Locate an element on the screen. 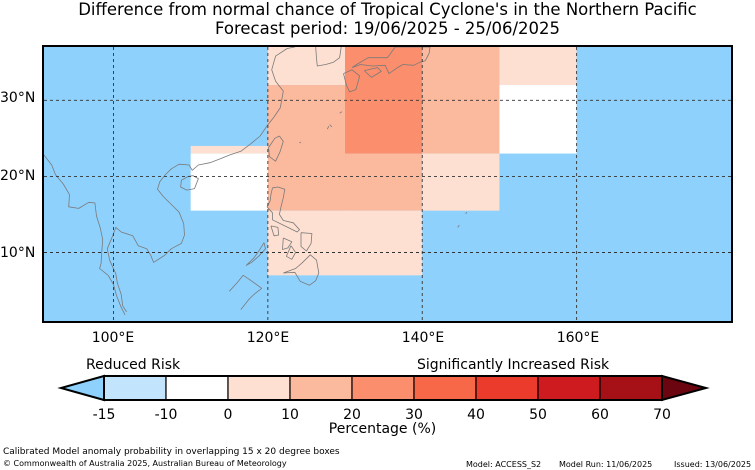  lat-label-20n: 20°N is located at coordinates (18, 176).